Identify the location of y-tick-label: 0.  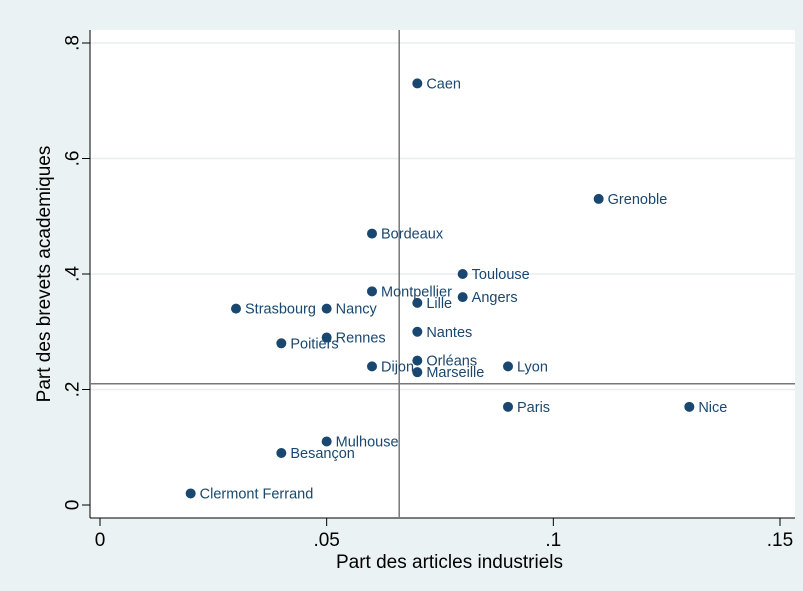
(73, 505).